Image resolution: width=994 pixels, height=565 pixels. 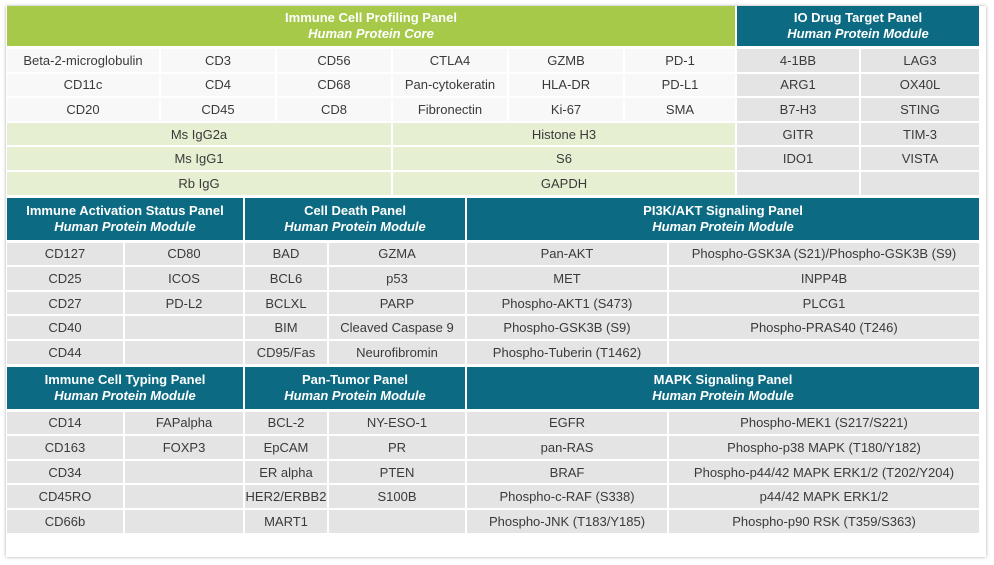 What do you see at coordinates (65, 352) in the screenshot?
I see `immune-activation-cell: CD44` at bounding box center [65, 352].